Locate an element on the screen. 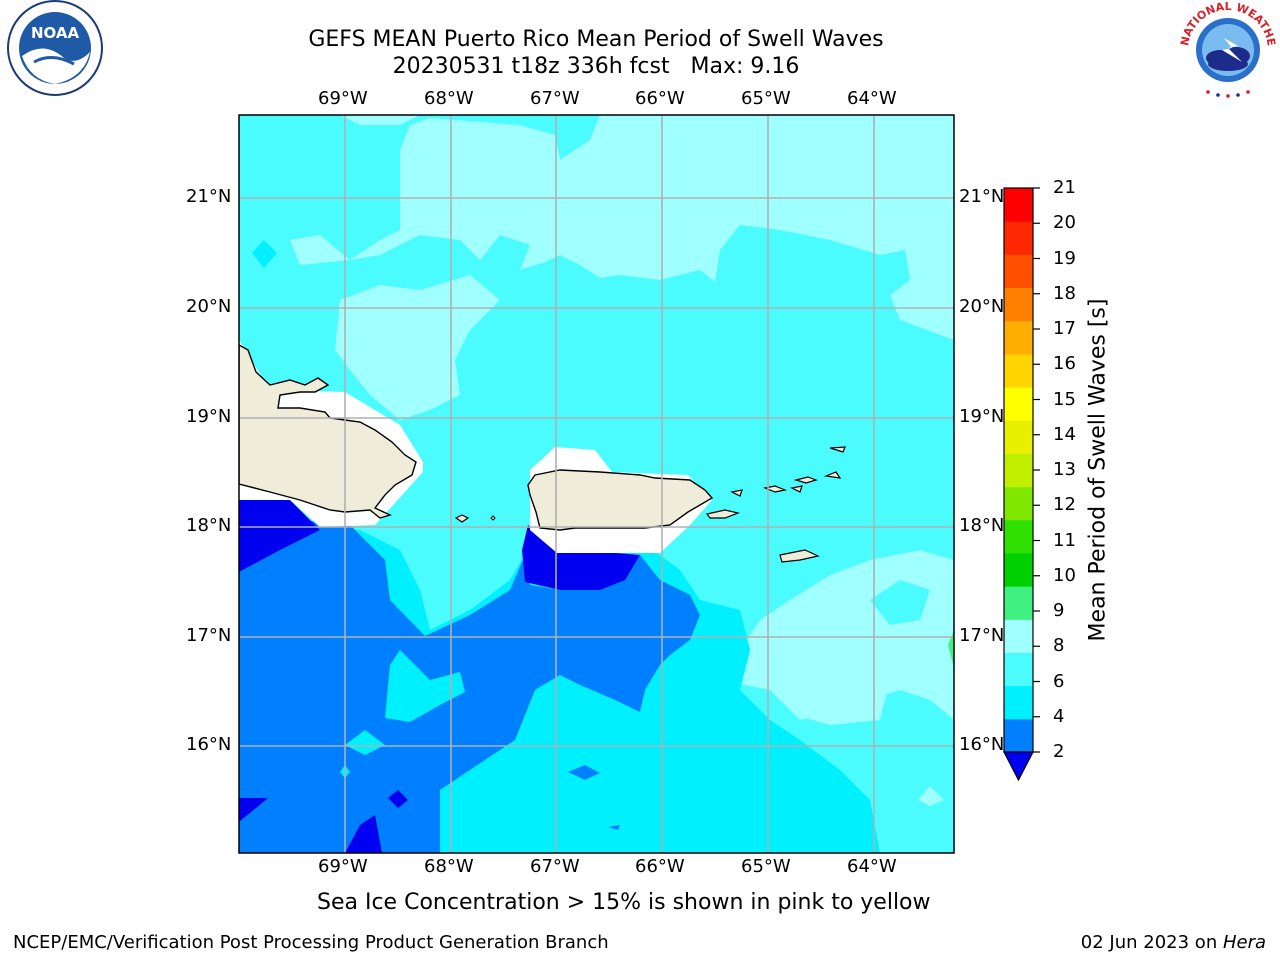 The image size is (1280, 960). colorbar-tick-label: 13 is located at coordinates (1064, 469).